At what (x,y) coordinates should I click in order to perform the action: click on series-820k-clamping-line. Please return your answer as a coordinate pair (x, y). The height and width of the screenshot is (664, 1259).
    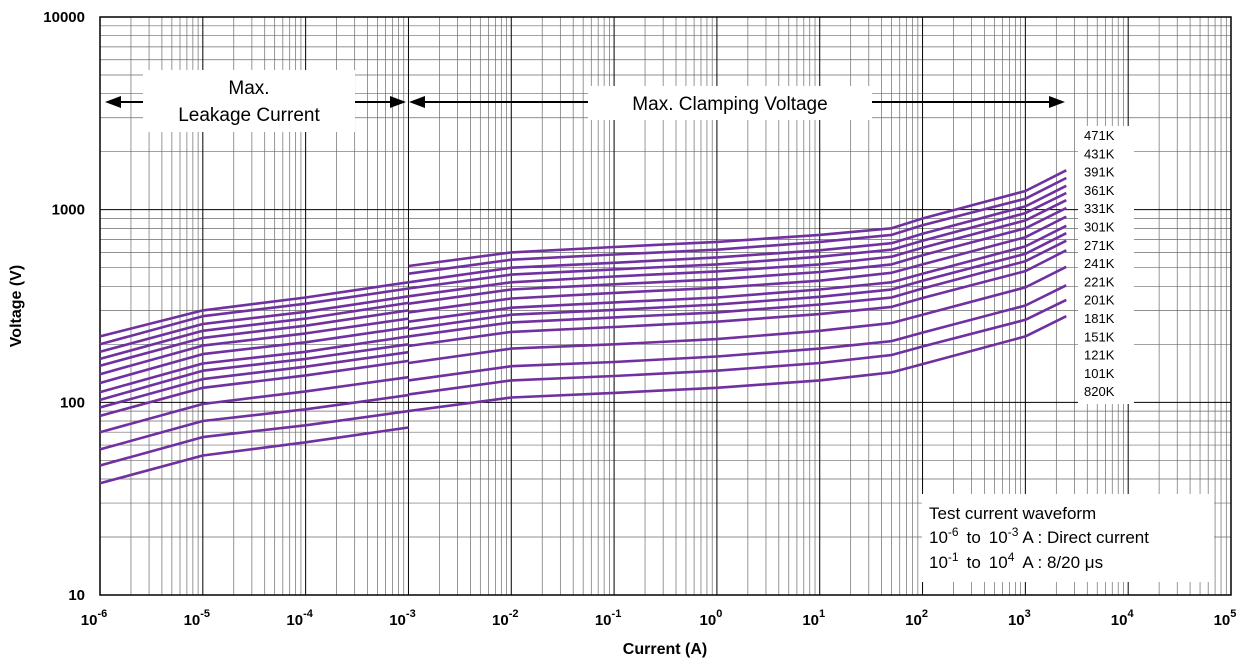
    Looking at the image, I should click on (737, 364).